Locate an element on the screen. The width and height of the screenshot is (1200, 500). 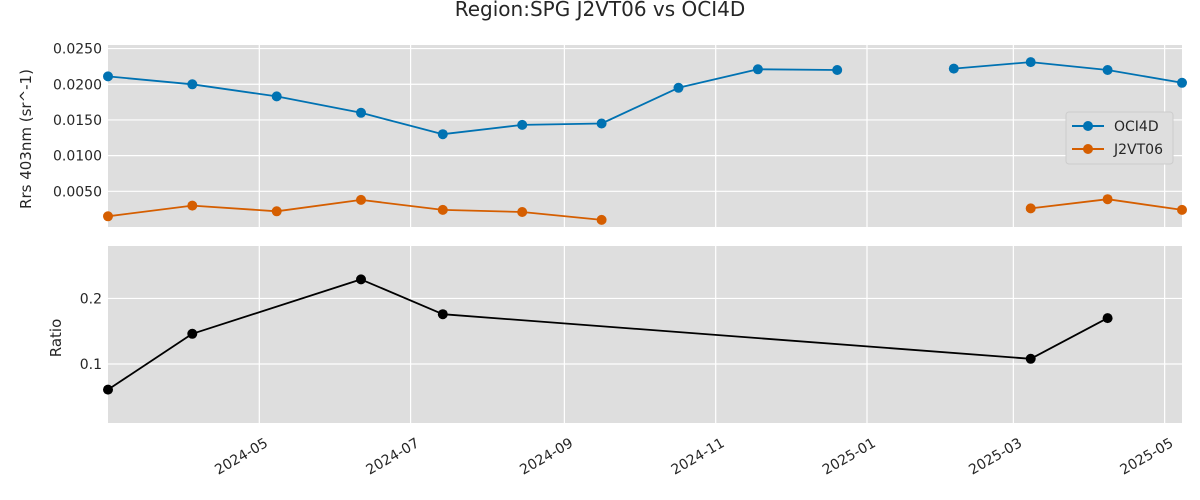
top-y-tick-0-0150: 0.0150 is located at coordinates (77, 121).